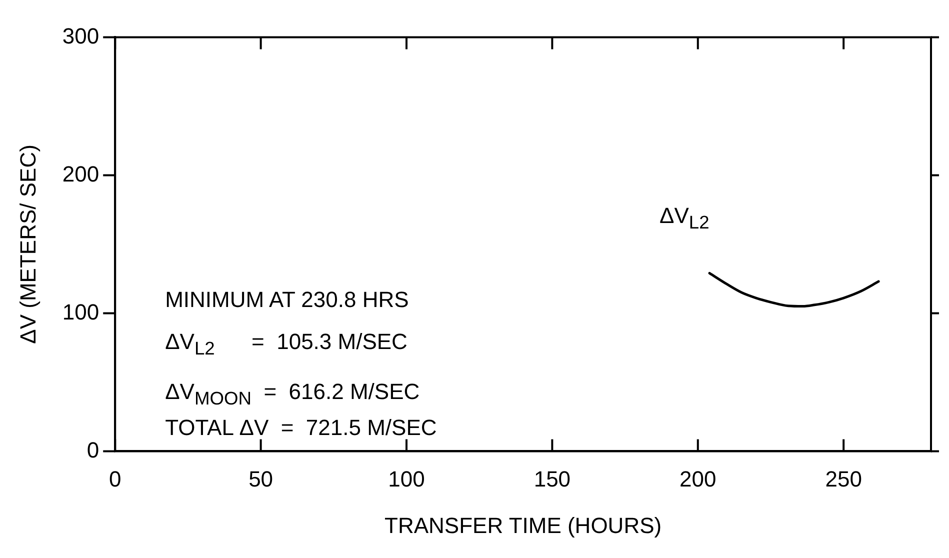  Describe the element at coordinates (794, 290) in the screenshot. I see `line-series` at that location.